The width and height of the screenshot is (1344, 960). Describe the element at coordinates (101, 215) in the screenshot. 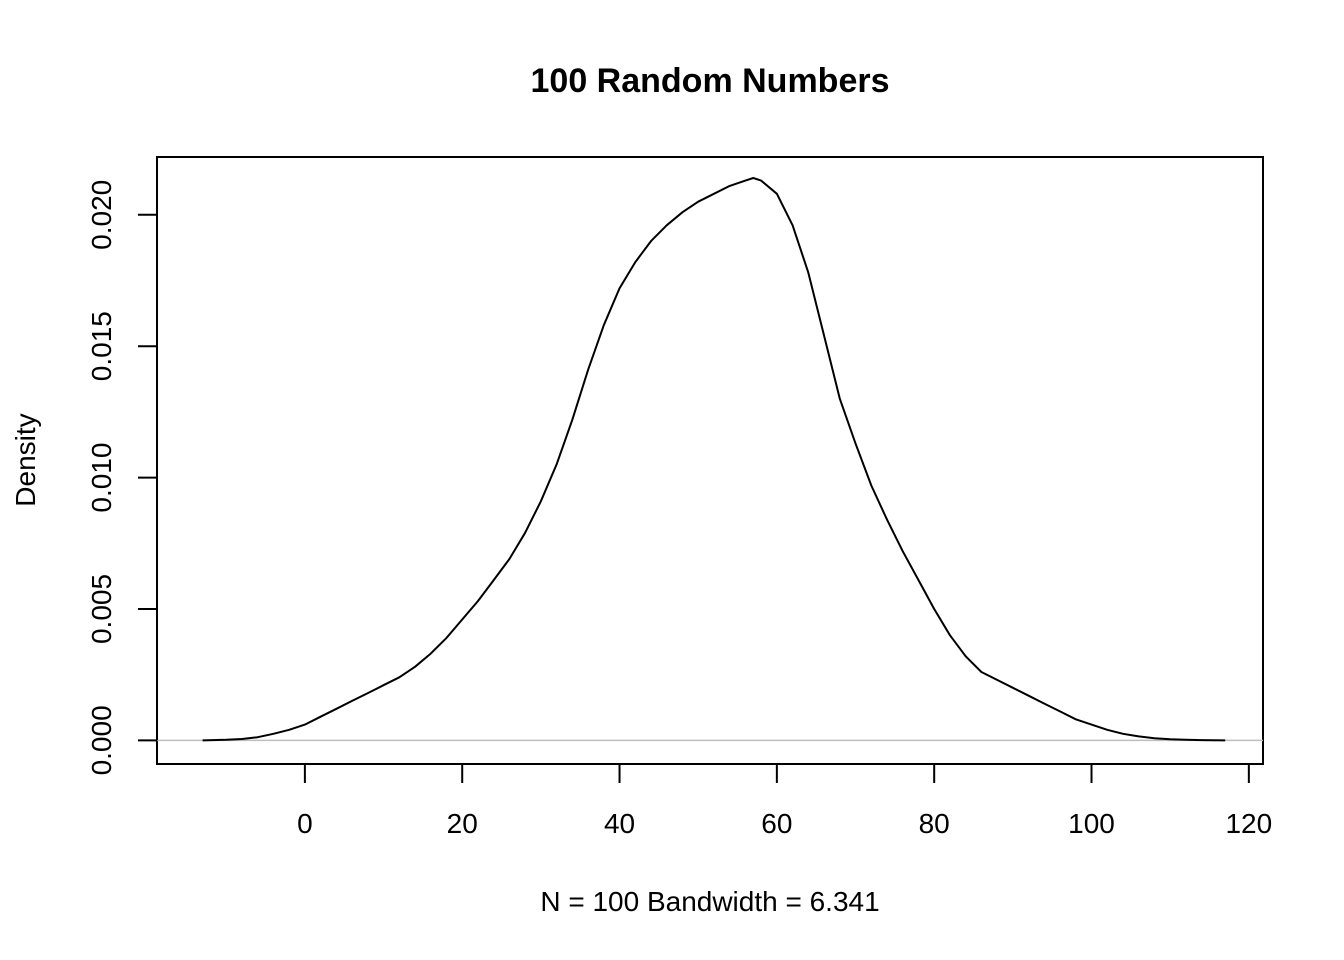

I see `y-tick-label: 0.020` at that location.